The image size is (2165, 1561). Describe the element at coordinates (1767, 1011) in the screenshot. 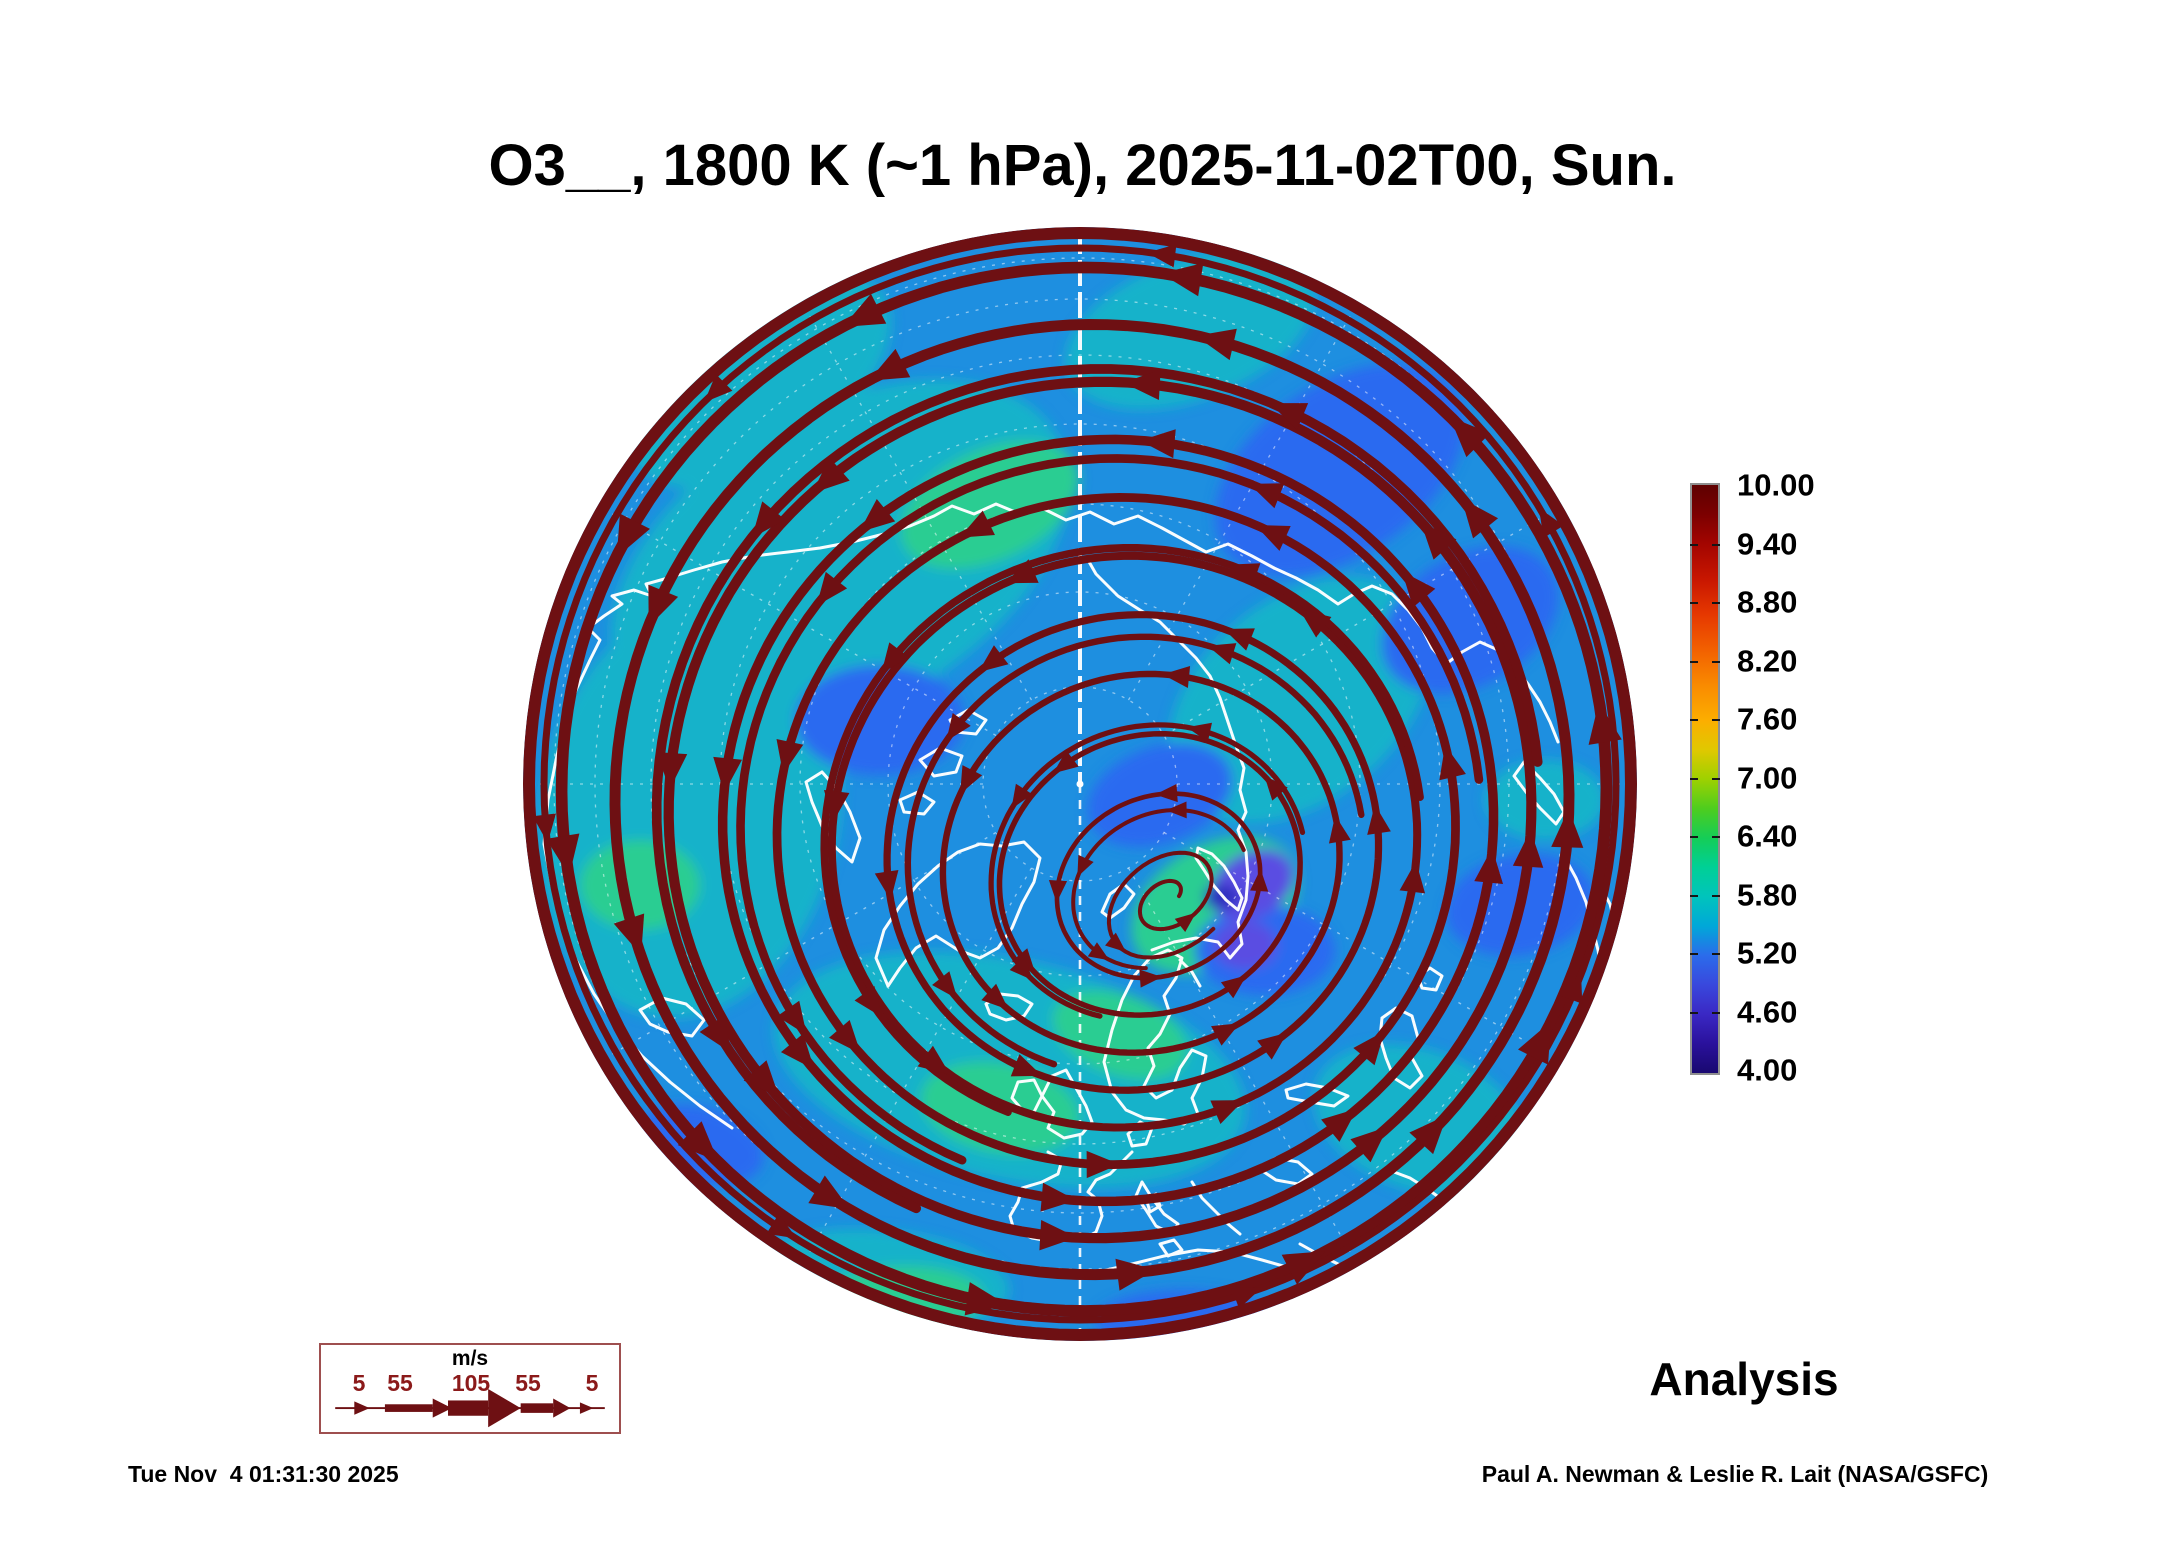

I see `colorbar-tick-label: 4.60` at that location.